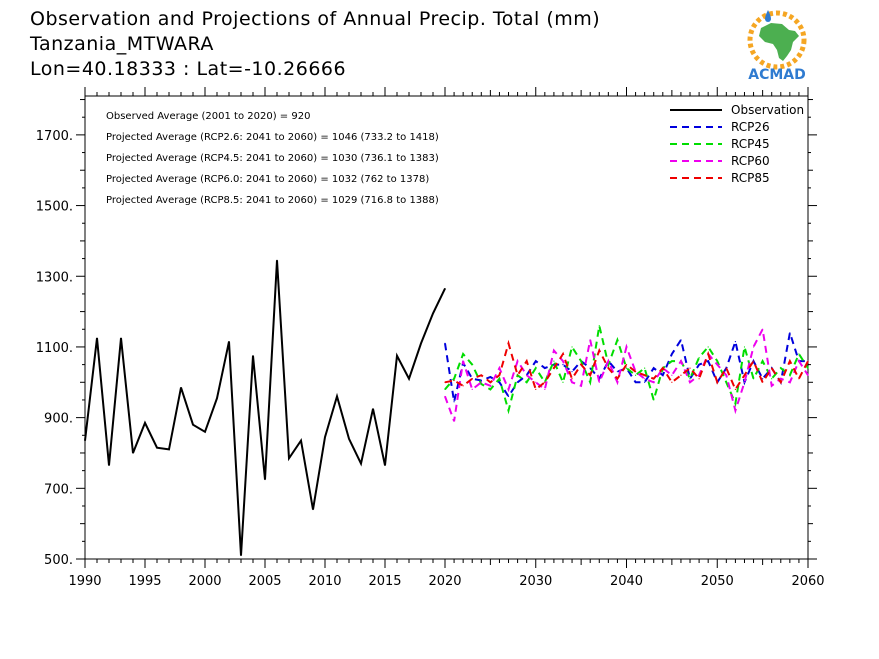  Describe the element at coordinates (324, 581) in the screenshot. I see `x-tick-label: 2010` at that location.